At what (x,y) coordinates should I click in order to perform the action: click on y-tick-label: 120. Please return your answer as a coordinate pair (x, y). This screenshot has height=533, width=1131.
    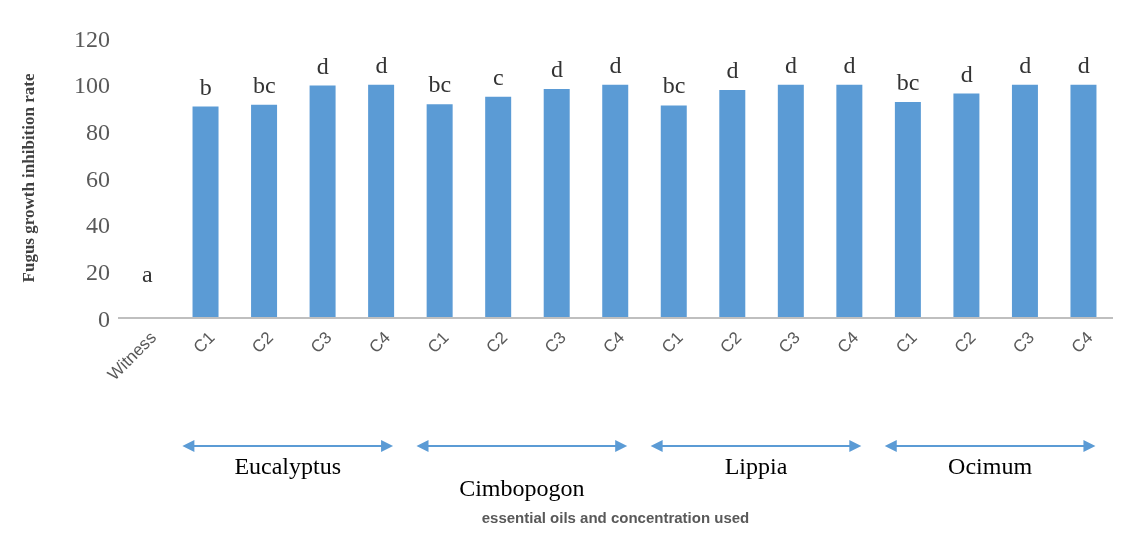
    Looking at the image, I should click on (92, 38).